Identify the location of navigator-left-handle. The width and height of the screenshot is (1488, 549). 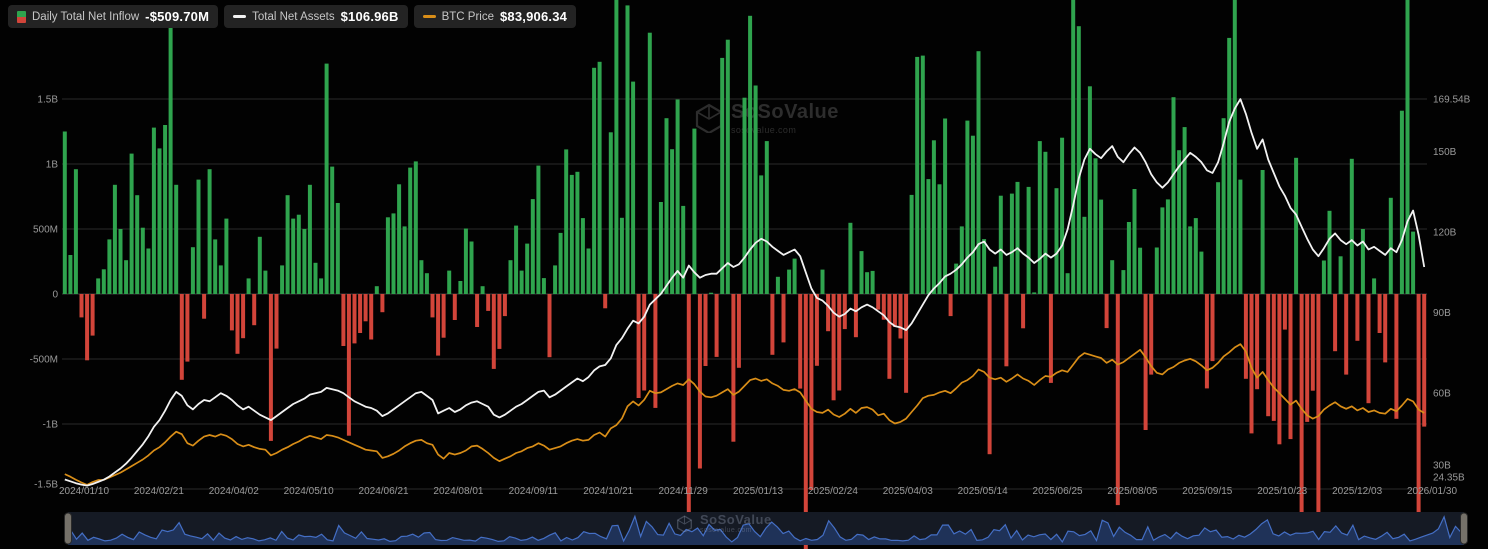
(68, 528).